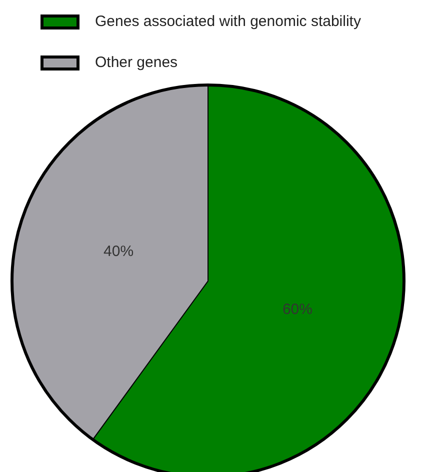 This screenshot has height=472, width=435. What do you see at coordinates (136, 62) in the screenshot?
I see `legend-label: Other genes` at bounding box center [136, 62].